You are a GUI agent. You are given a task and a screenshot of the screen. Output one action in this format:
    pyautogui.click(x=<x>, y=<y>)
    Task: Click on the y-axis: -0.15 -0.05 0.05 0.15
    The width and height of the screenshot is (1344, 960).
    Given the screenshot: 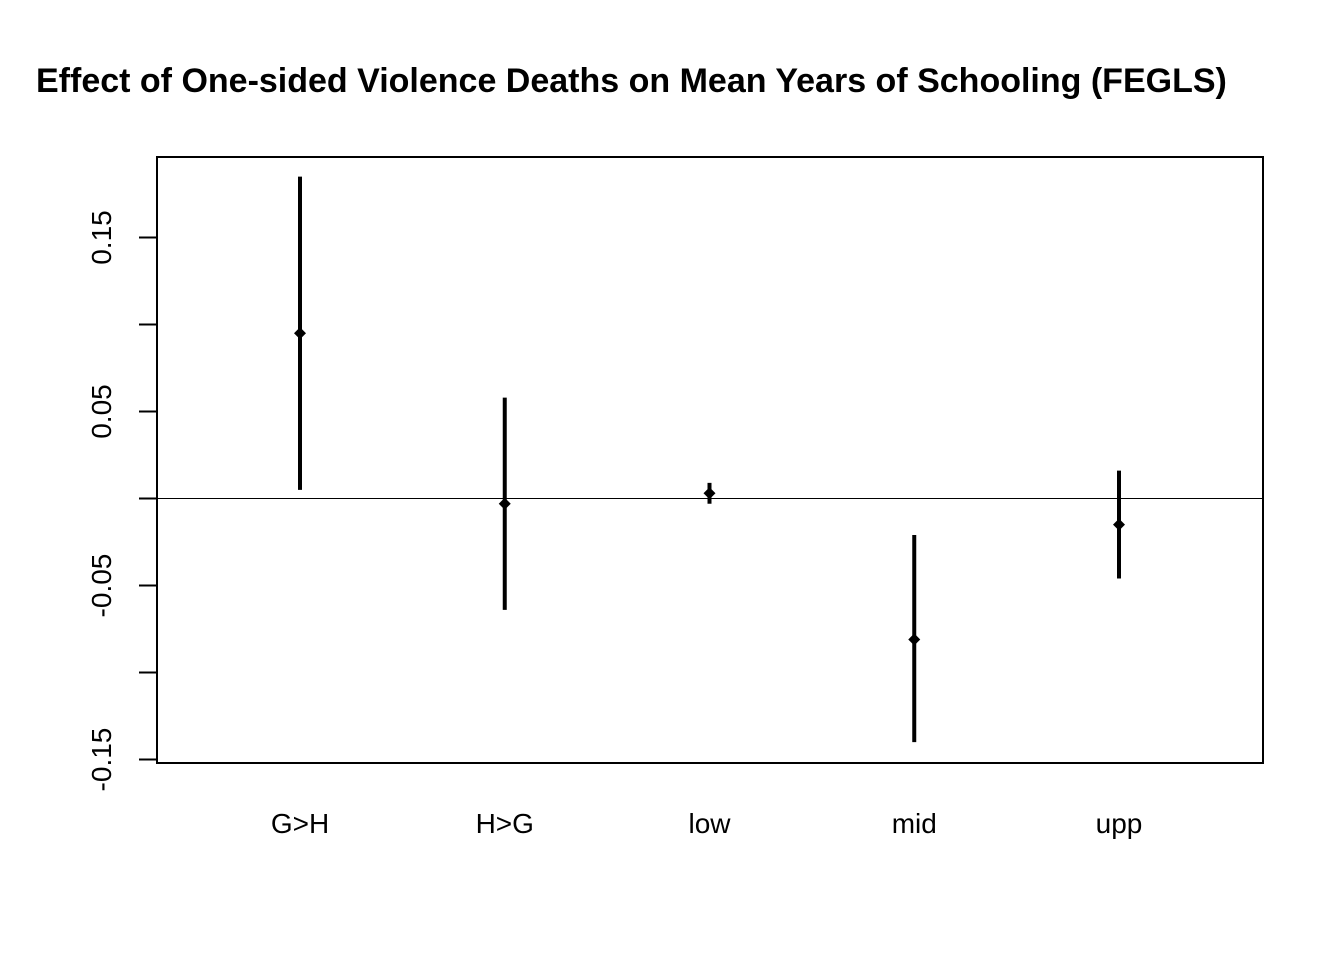 What is the action you would take?
    pyautogui.click(x=122, y=501)
    